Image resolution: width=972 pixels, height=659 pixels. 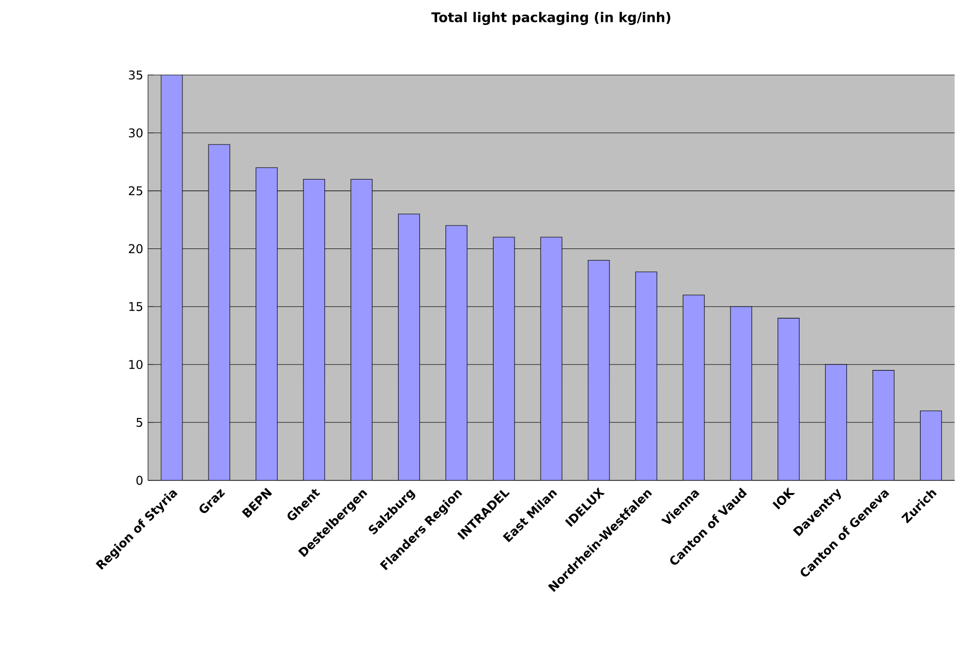 I want to click on y-tick-label: 25, so click(x=135, y=191).